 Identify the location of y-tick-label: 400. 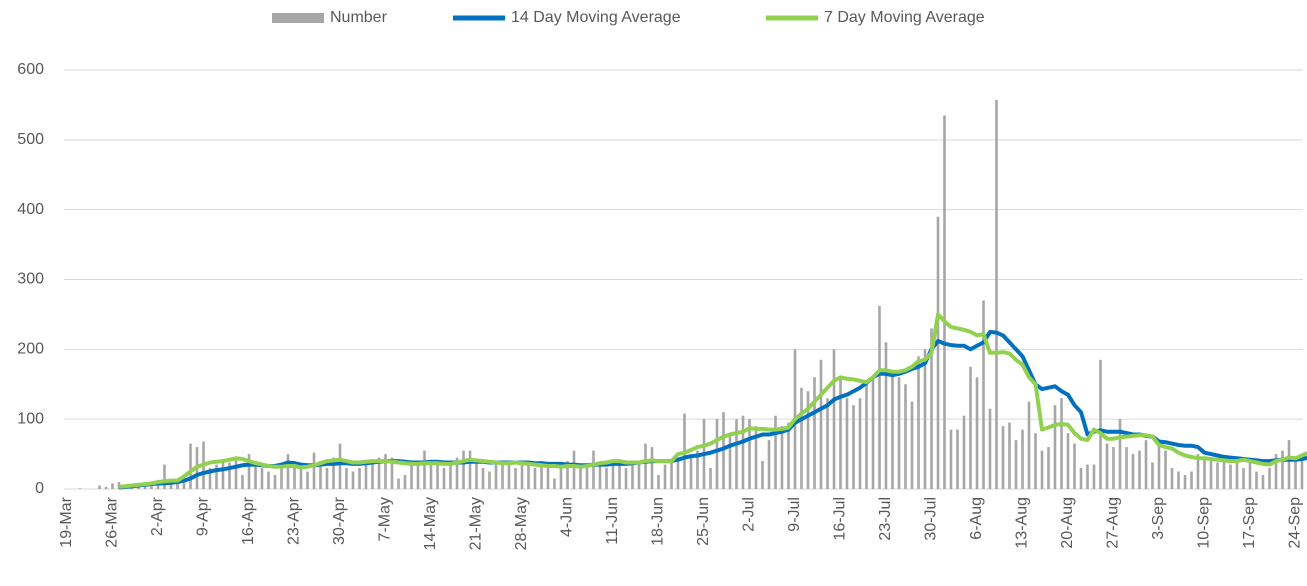
(30, 209).